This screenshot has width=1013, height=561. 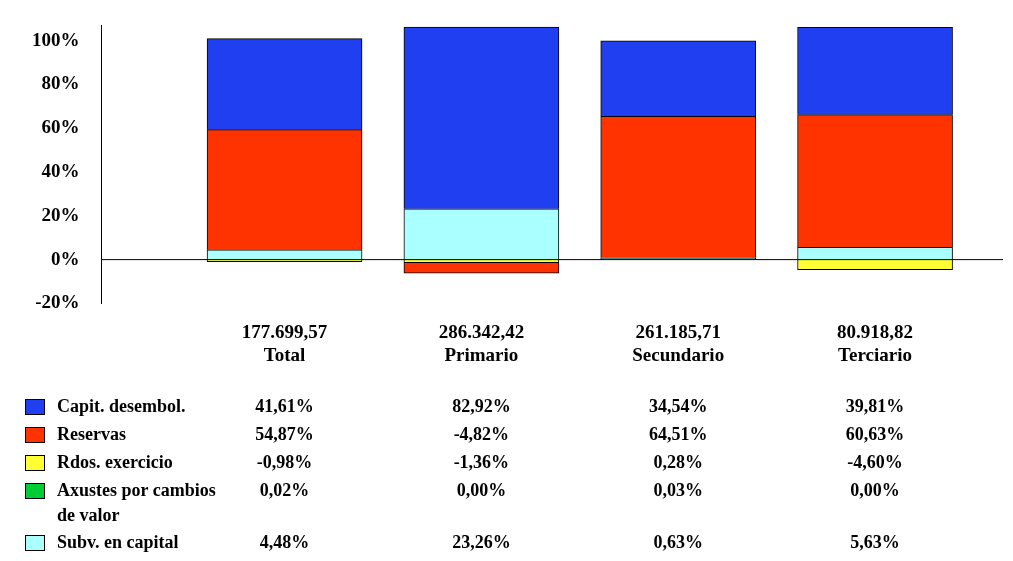 I want to click on y-tick-label: 0%, so click(x=65, y=258).